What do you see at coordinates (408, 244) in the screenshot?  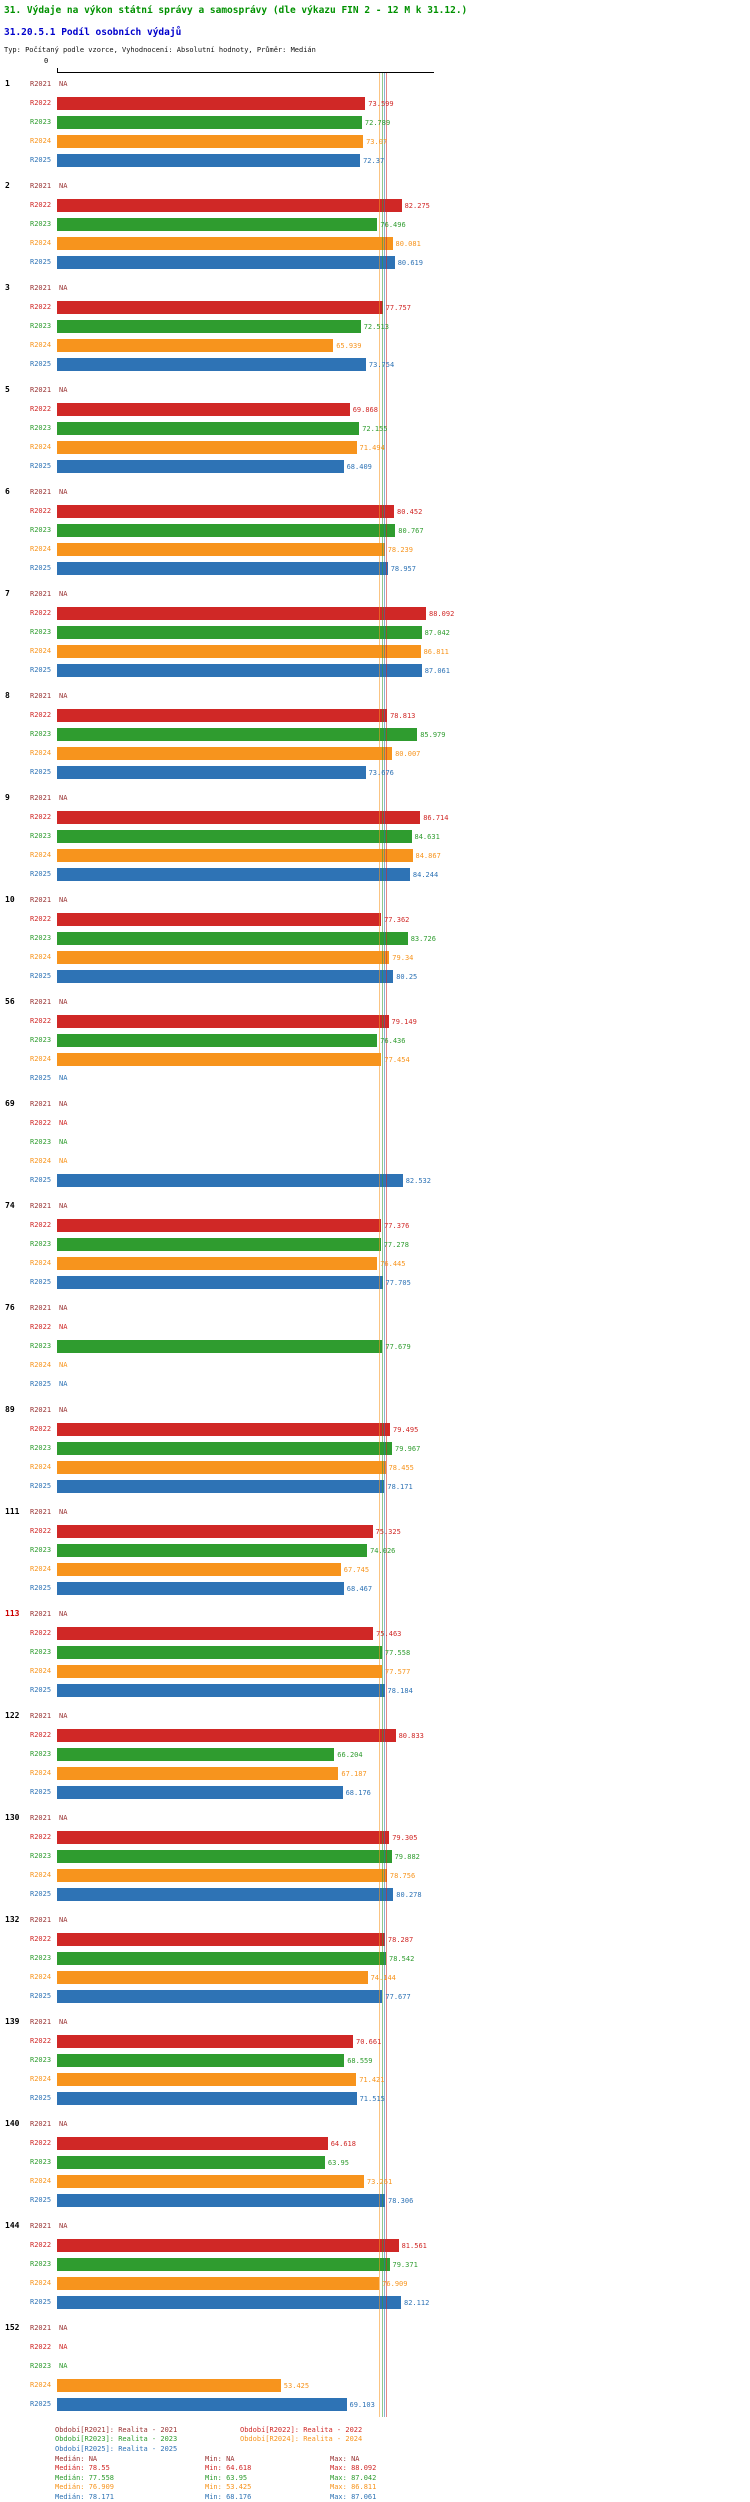 I see `bar-value-label: 80.081` at bounding box center [408, 244].